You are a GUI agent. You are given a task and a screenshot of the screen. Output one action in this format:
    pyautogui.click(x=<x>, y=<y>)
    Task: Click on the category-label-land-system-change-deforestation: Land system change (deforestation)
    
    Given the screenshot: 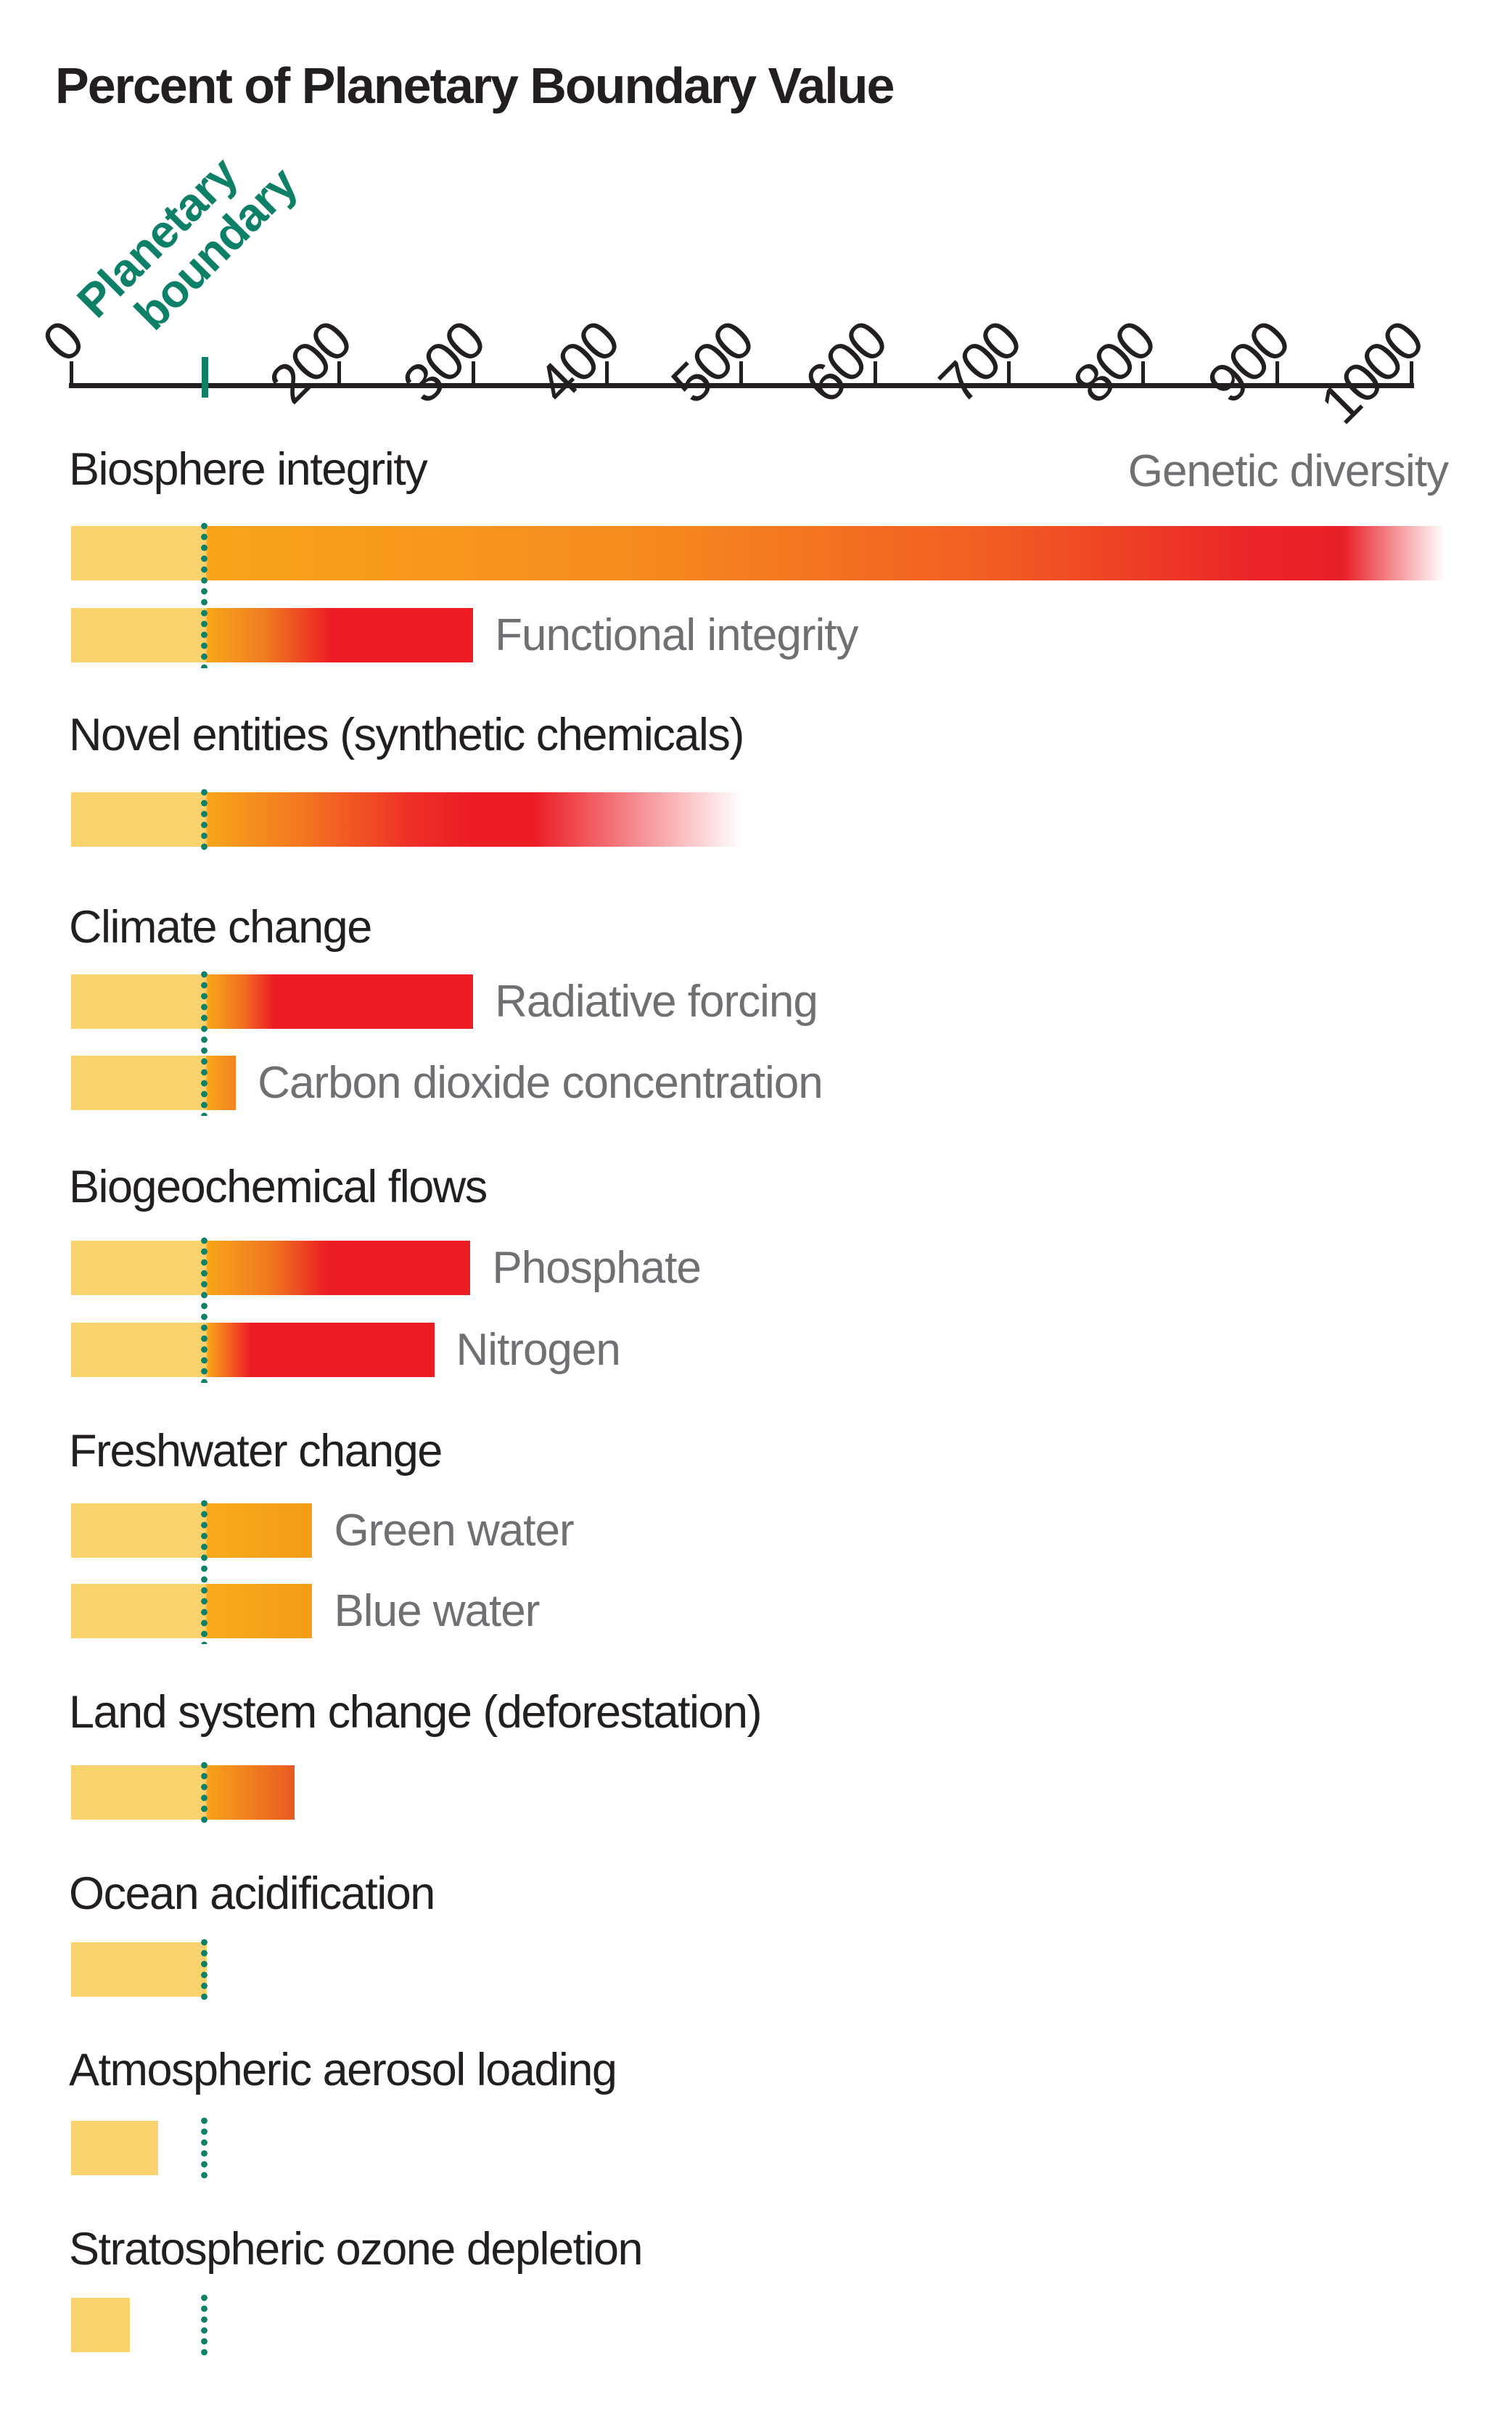 What is the action you would take?
    pyautogui.click(x=416, y=1712)
    